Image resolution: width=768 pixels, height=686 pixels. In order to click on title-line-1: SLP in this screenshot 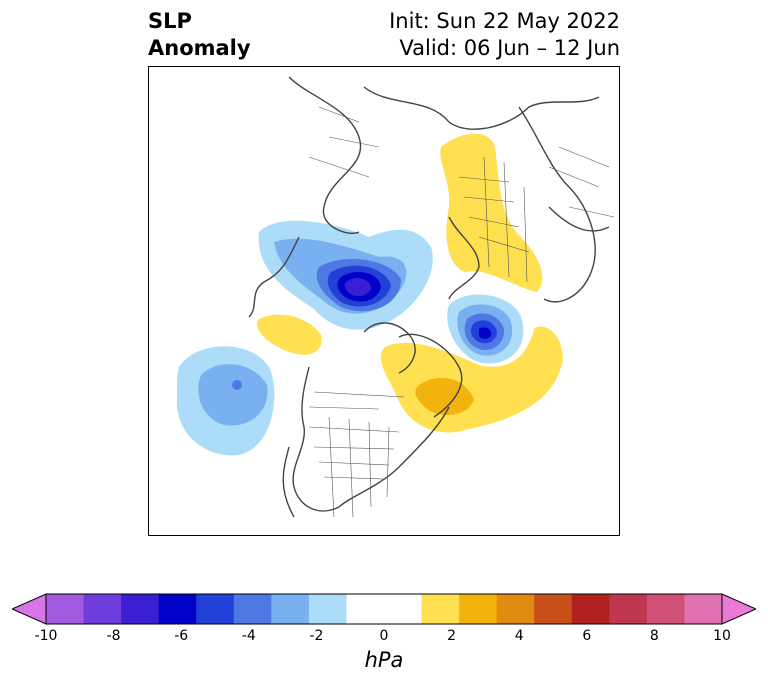, I will do `click(170, 21)`.